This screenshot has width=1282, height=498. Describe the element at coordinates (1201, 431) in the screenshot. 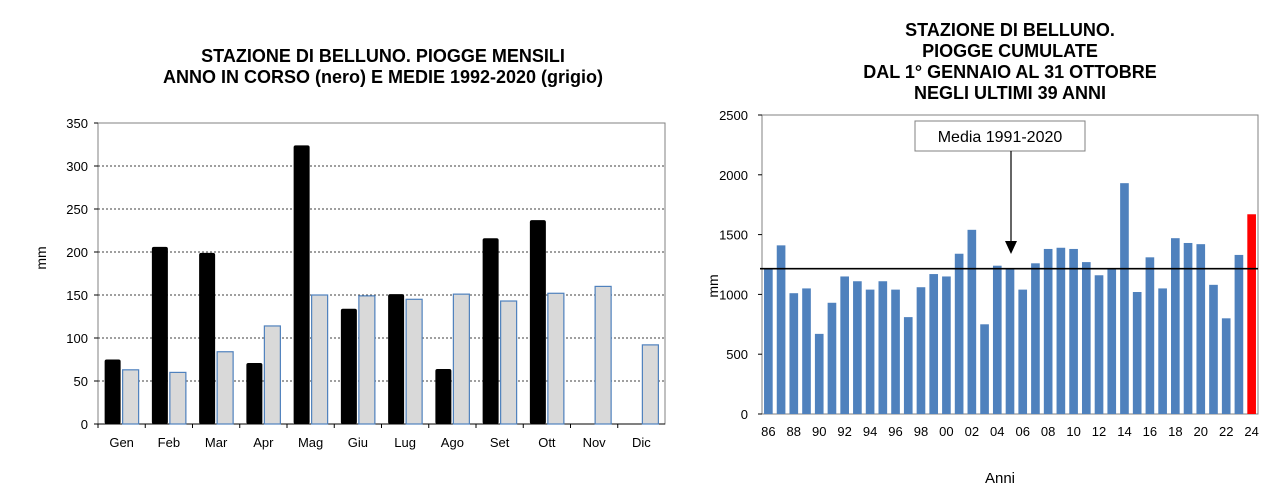

I see `chart2-x-tick-label: 20` at that location.